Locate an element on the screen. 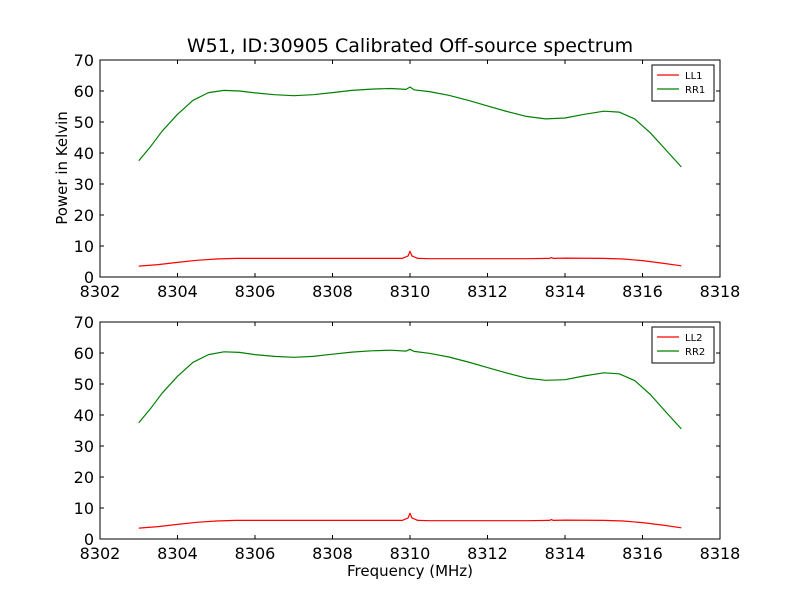 The image size is (800, 600). legend-label-ll1: LL1 is located at coordinates (694, 76).